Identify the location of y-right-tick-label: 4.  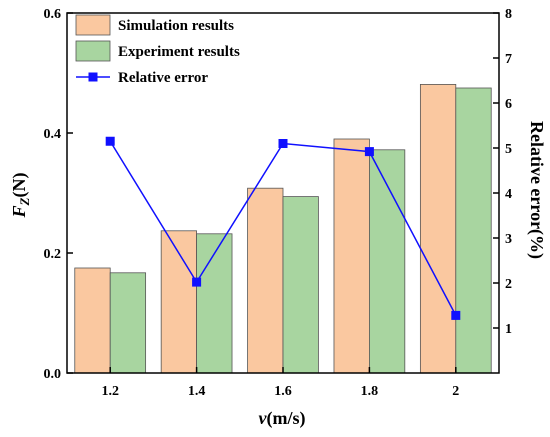
(508, 194).